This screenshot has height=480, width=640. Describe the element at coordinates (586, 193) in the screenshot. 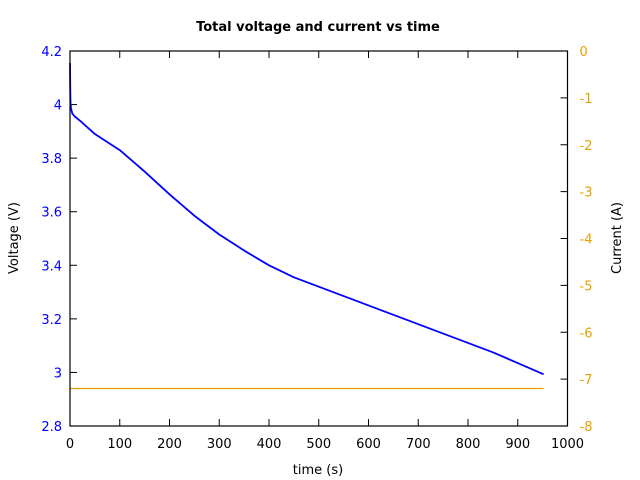

I see `y2-tick-label: -3` at that location.